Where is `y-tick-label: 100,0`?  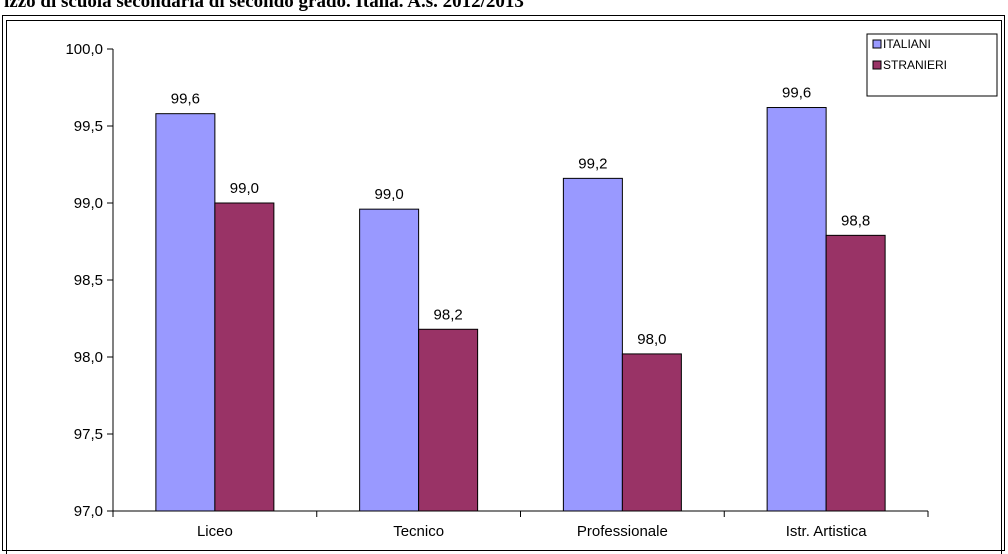 y-tick-label: 100,0 is located at coordinates (84, 49).